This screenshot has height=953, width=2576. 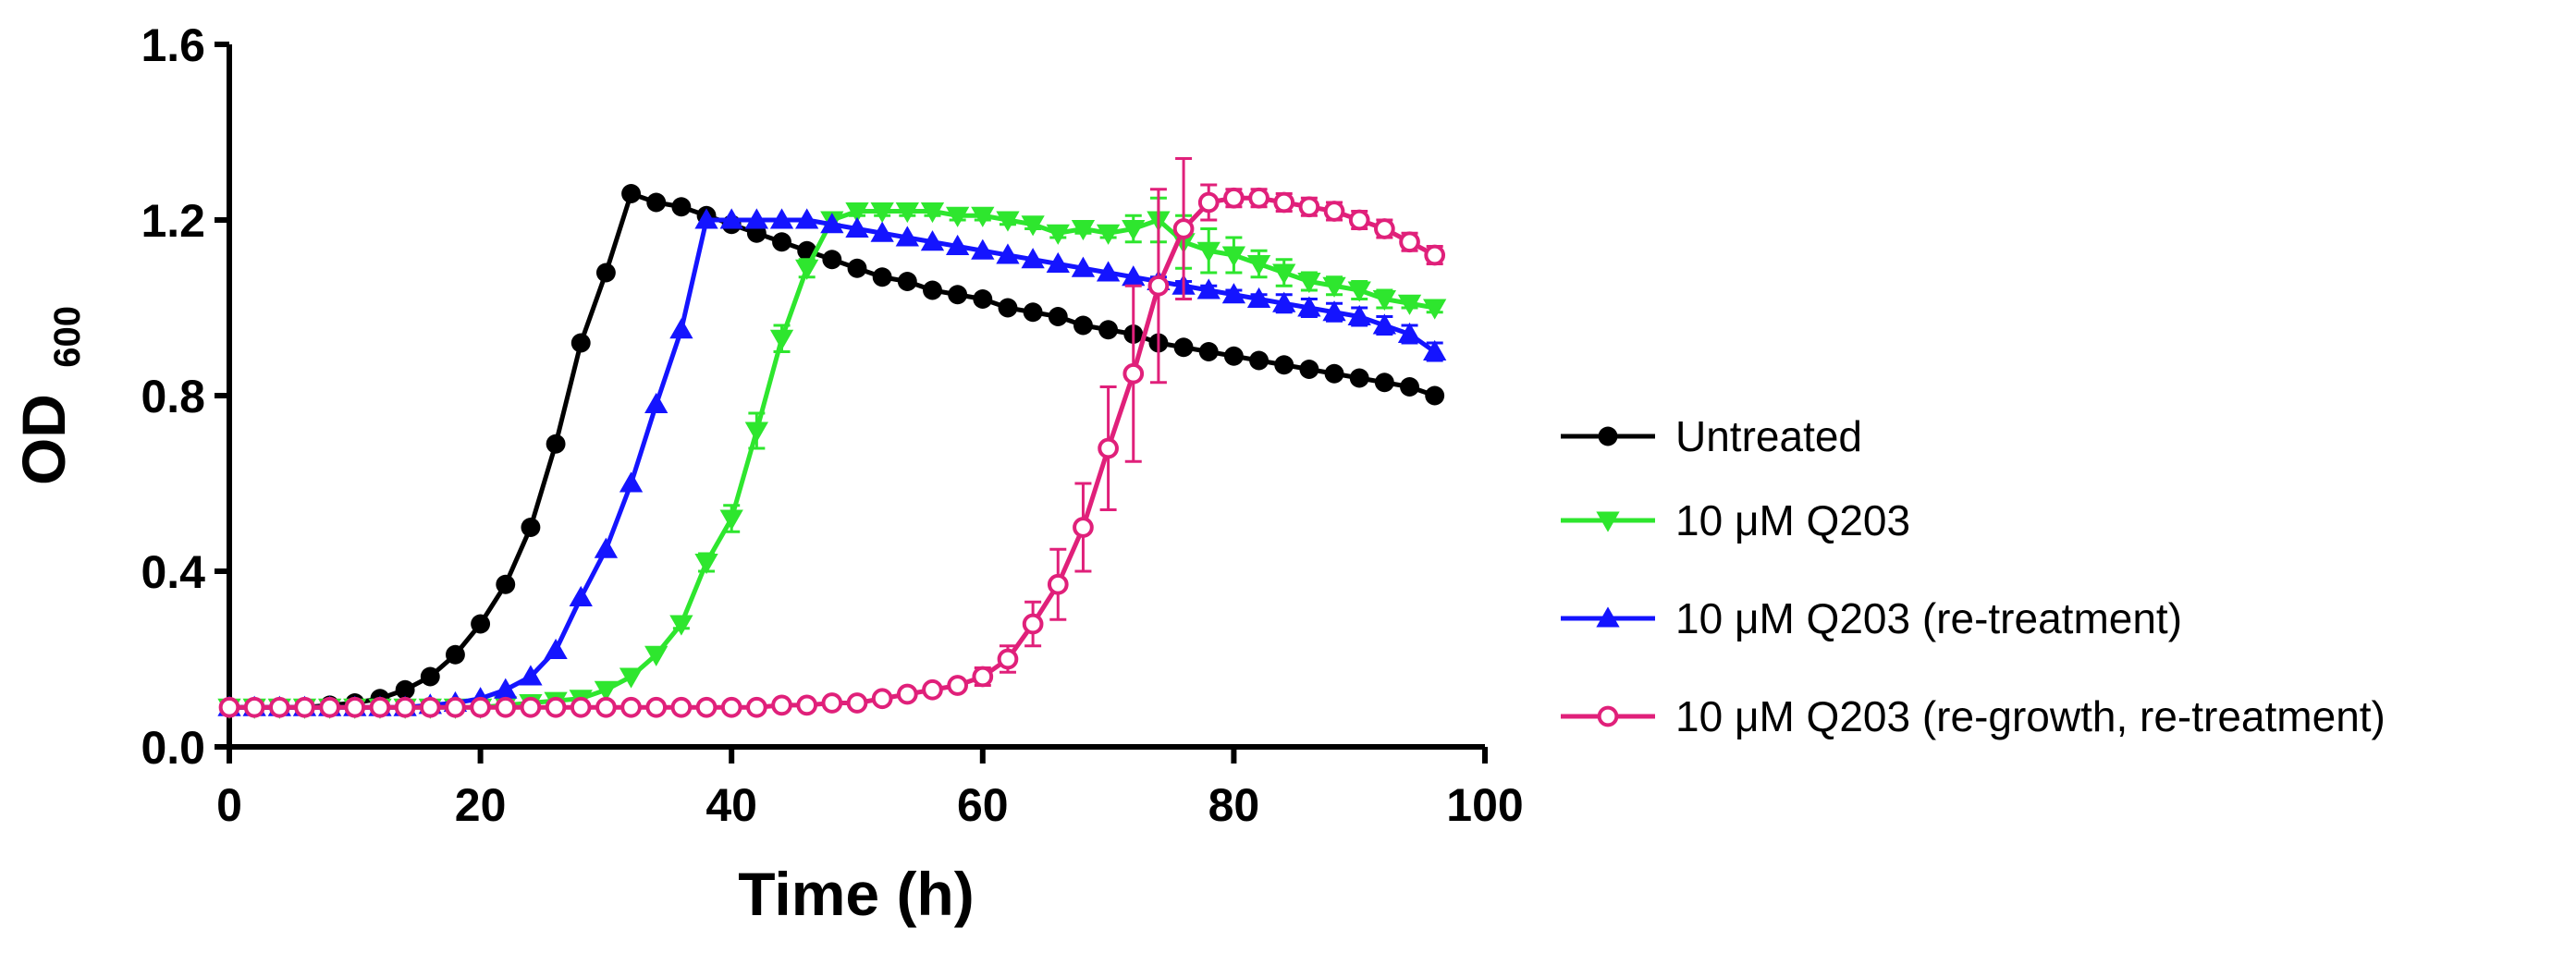 What do you see at coordinates (1768, 436) in the screenshot?
I see `legend-label: Untreated` at bounding box center [1768, 436].